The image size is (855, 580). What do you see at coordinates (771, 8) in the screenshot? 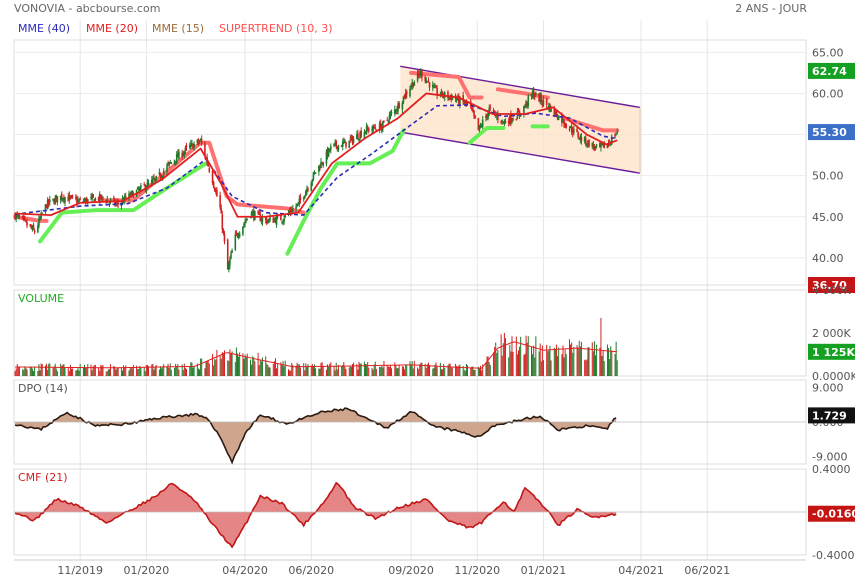
I see `chart-header-period: 2 ANS - JOUR` at bounding box center [771, 8].